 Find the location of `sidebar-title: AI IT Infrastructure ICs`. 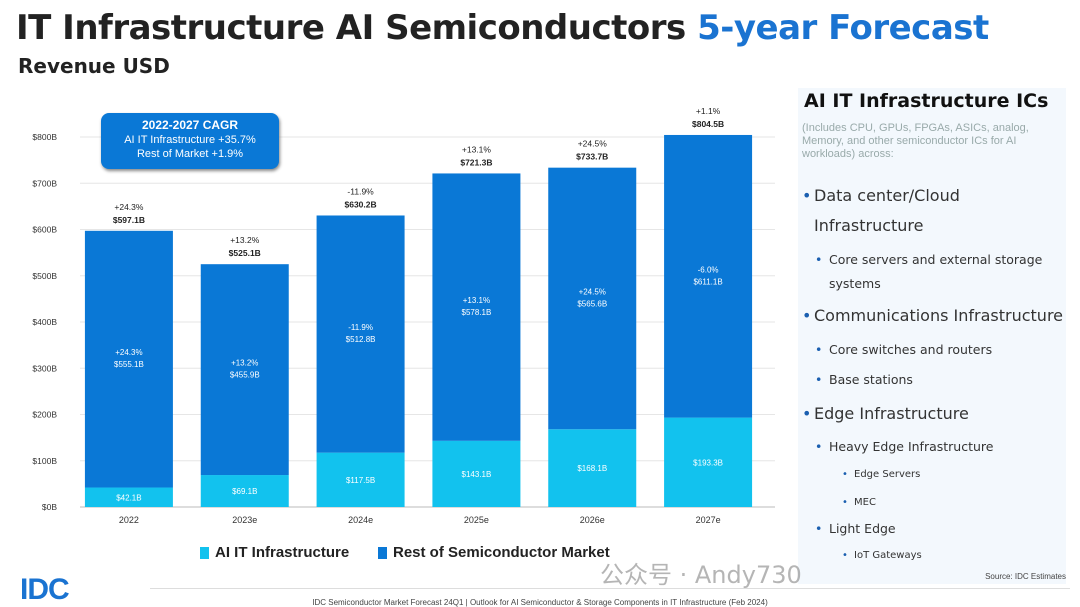

sidebar-title: AI IT Infrastructure ICs is located at coordinates (926, 101).